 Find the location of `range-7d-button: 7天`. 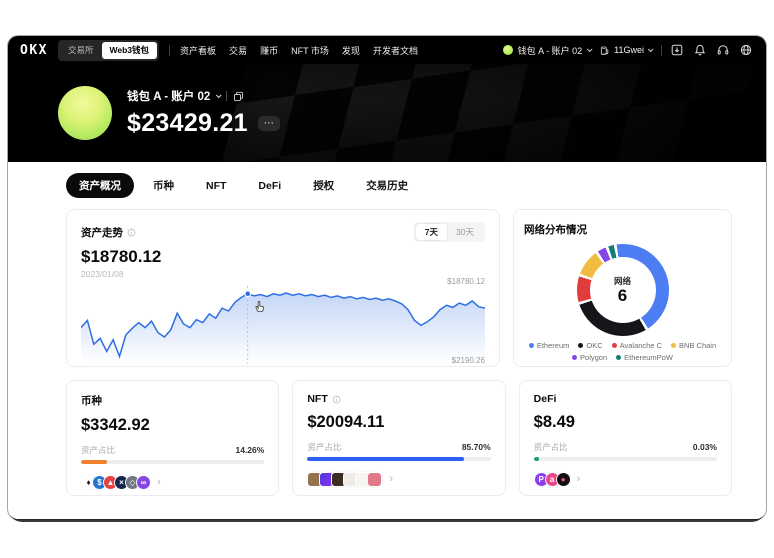

range-7d-button: 7天 is located at coordinates (431, 232).